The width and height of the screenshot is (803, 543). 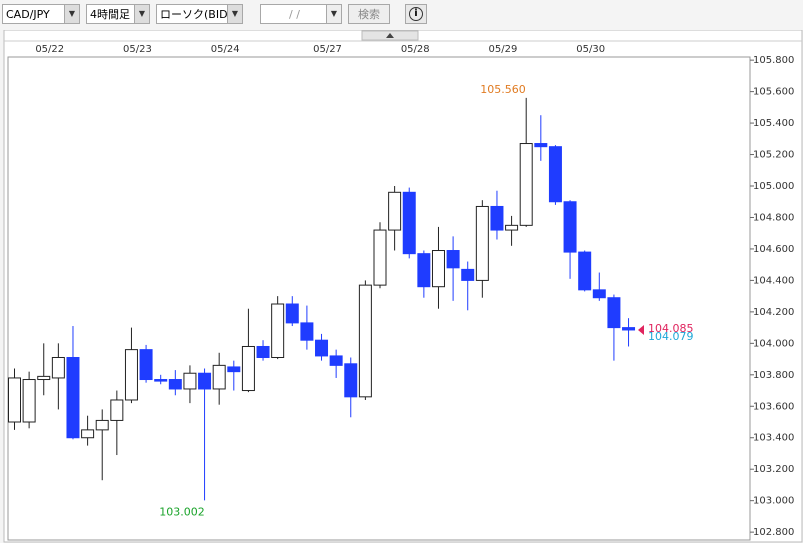 What do you see at coordinates (182, 511) in the screenshot?
I see `price-label: 103.002` at bounding box center [182, 511].